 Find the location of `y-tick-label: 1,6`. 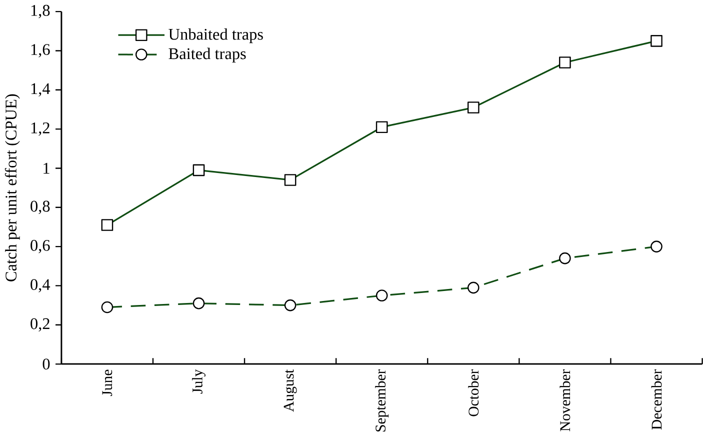

y-tick-label: 1,6 is located at coordinates (40, 51).